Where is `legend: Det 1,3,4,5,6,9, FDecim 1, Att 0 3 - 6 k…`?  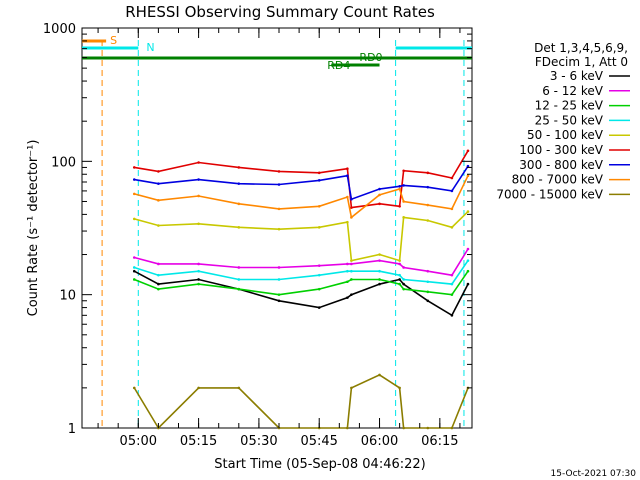 legend: Det 1,3,4,5,6,9, FDecim 1, Att 0 3 - 6 k… is located at coordinates (563, 121).